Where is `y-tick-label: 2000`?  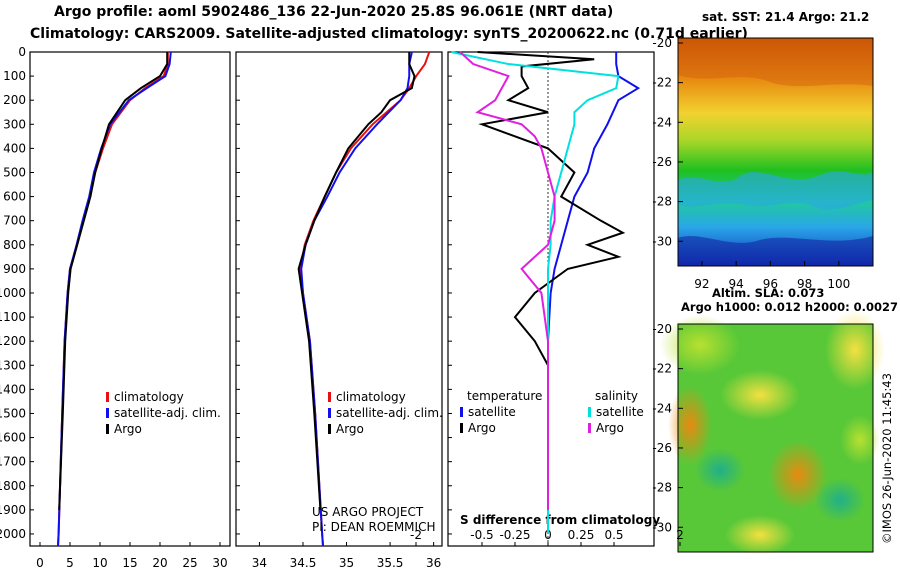
y-tick-label: 2000 is located at coordinates (13, 534).